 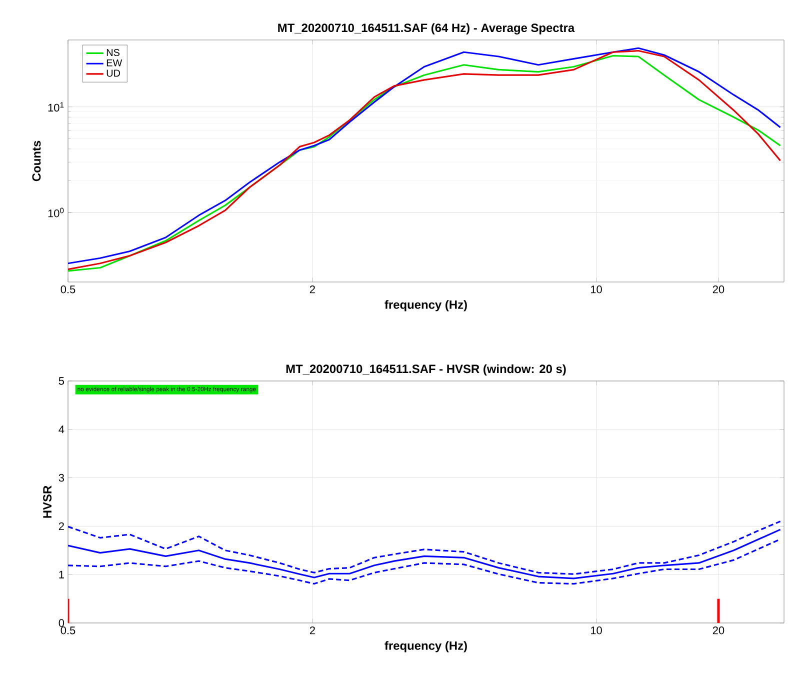 I want to click on legend-label: NS, so click(x=113, y=52).